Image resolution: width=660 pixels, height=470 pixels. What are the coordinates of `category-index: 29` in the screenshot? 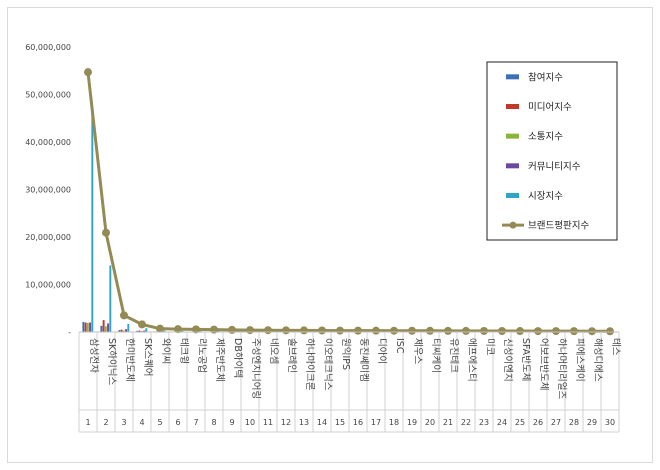 It's located at (592, 422).